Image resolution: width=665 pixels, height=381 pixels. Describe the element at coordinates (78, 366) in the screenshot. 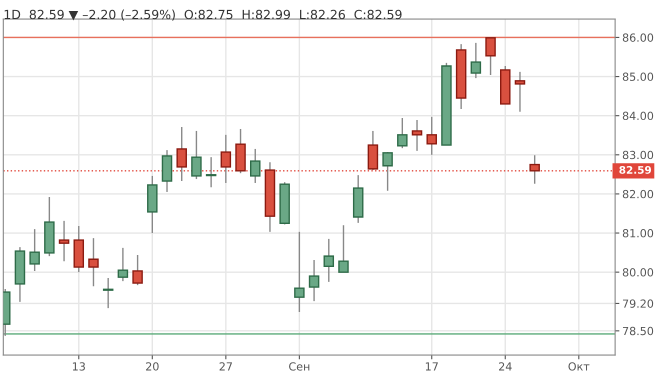

I see `x-tick-label: 13` at that location.